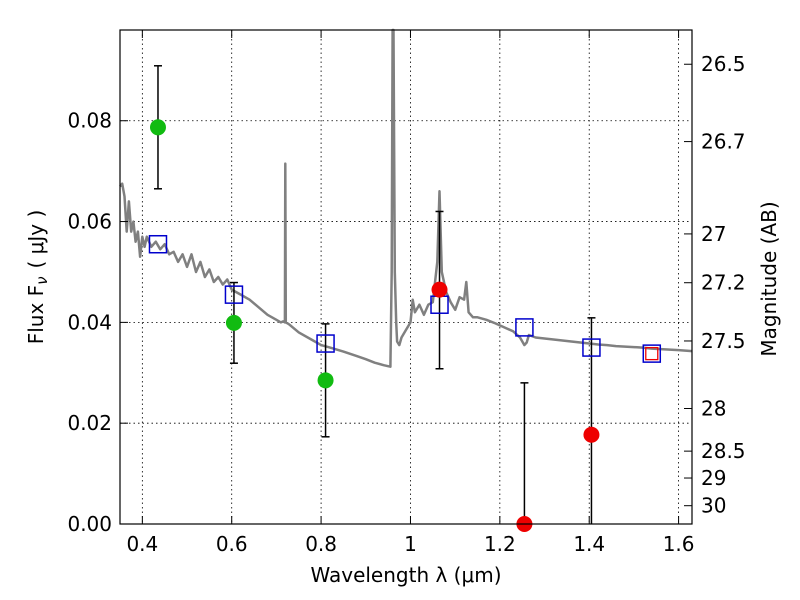 The image size is (800, 600). What do you see at coordinates (405, 298) in the screenshot?
I see `model-photometry-layer` at bounding box center [405, 298].